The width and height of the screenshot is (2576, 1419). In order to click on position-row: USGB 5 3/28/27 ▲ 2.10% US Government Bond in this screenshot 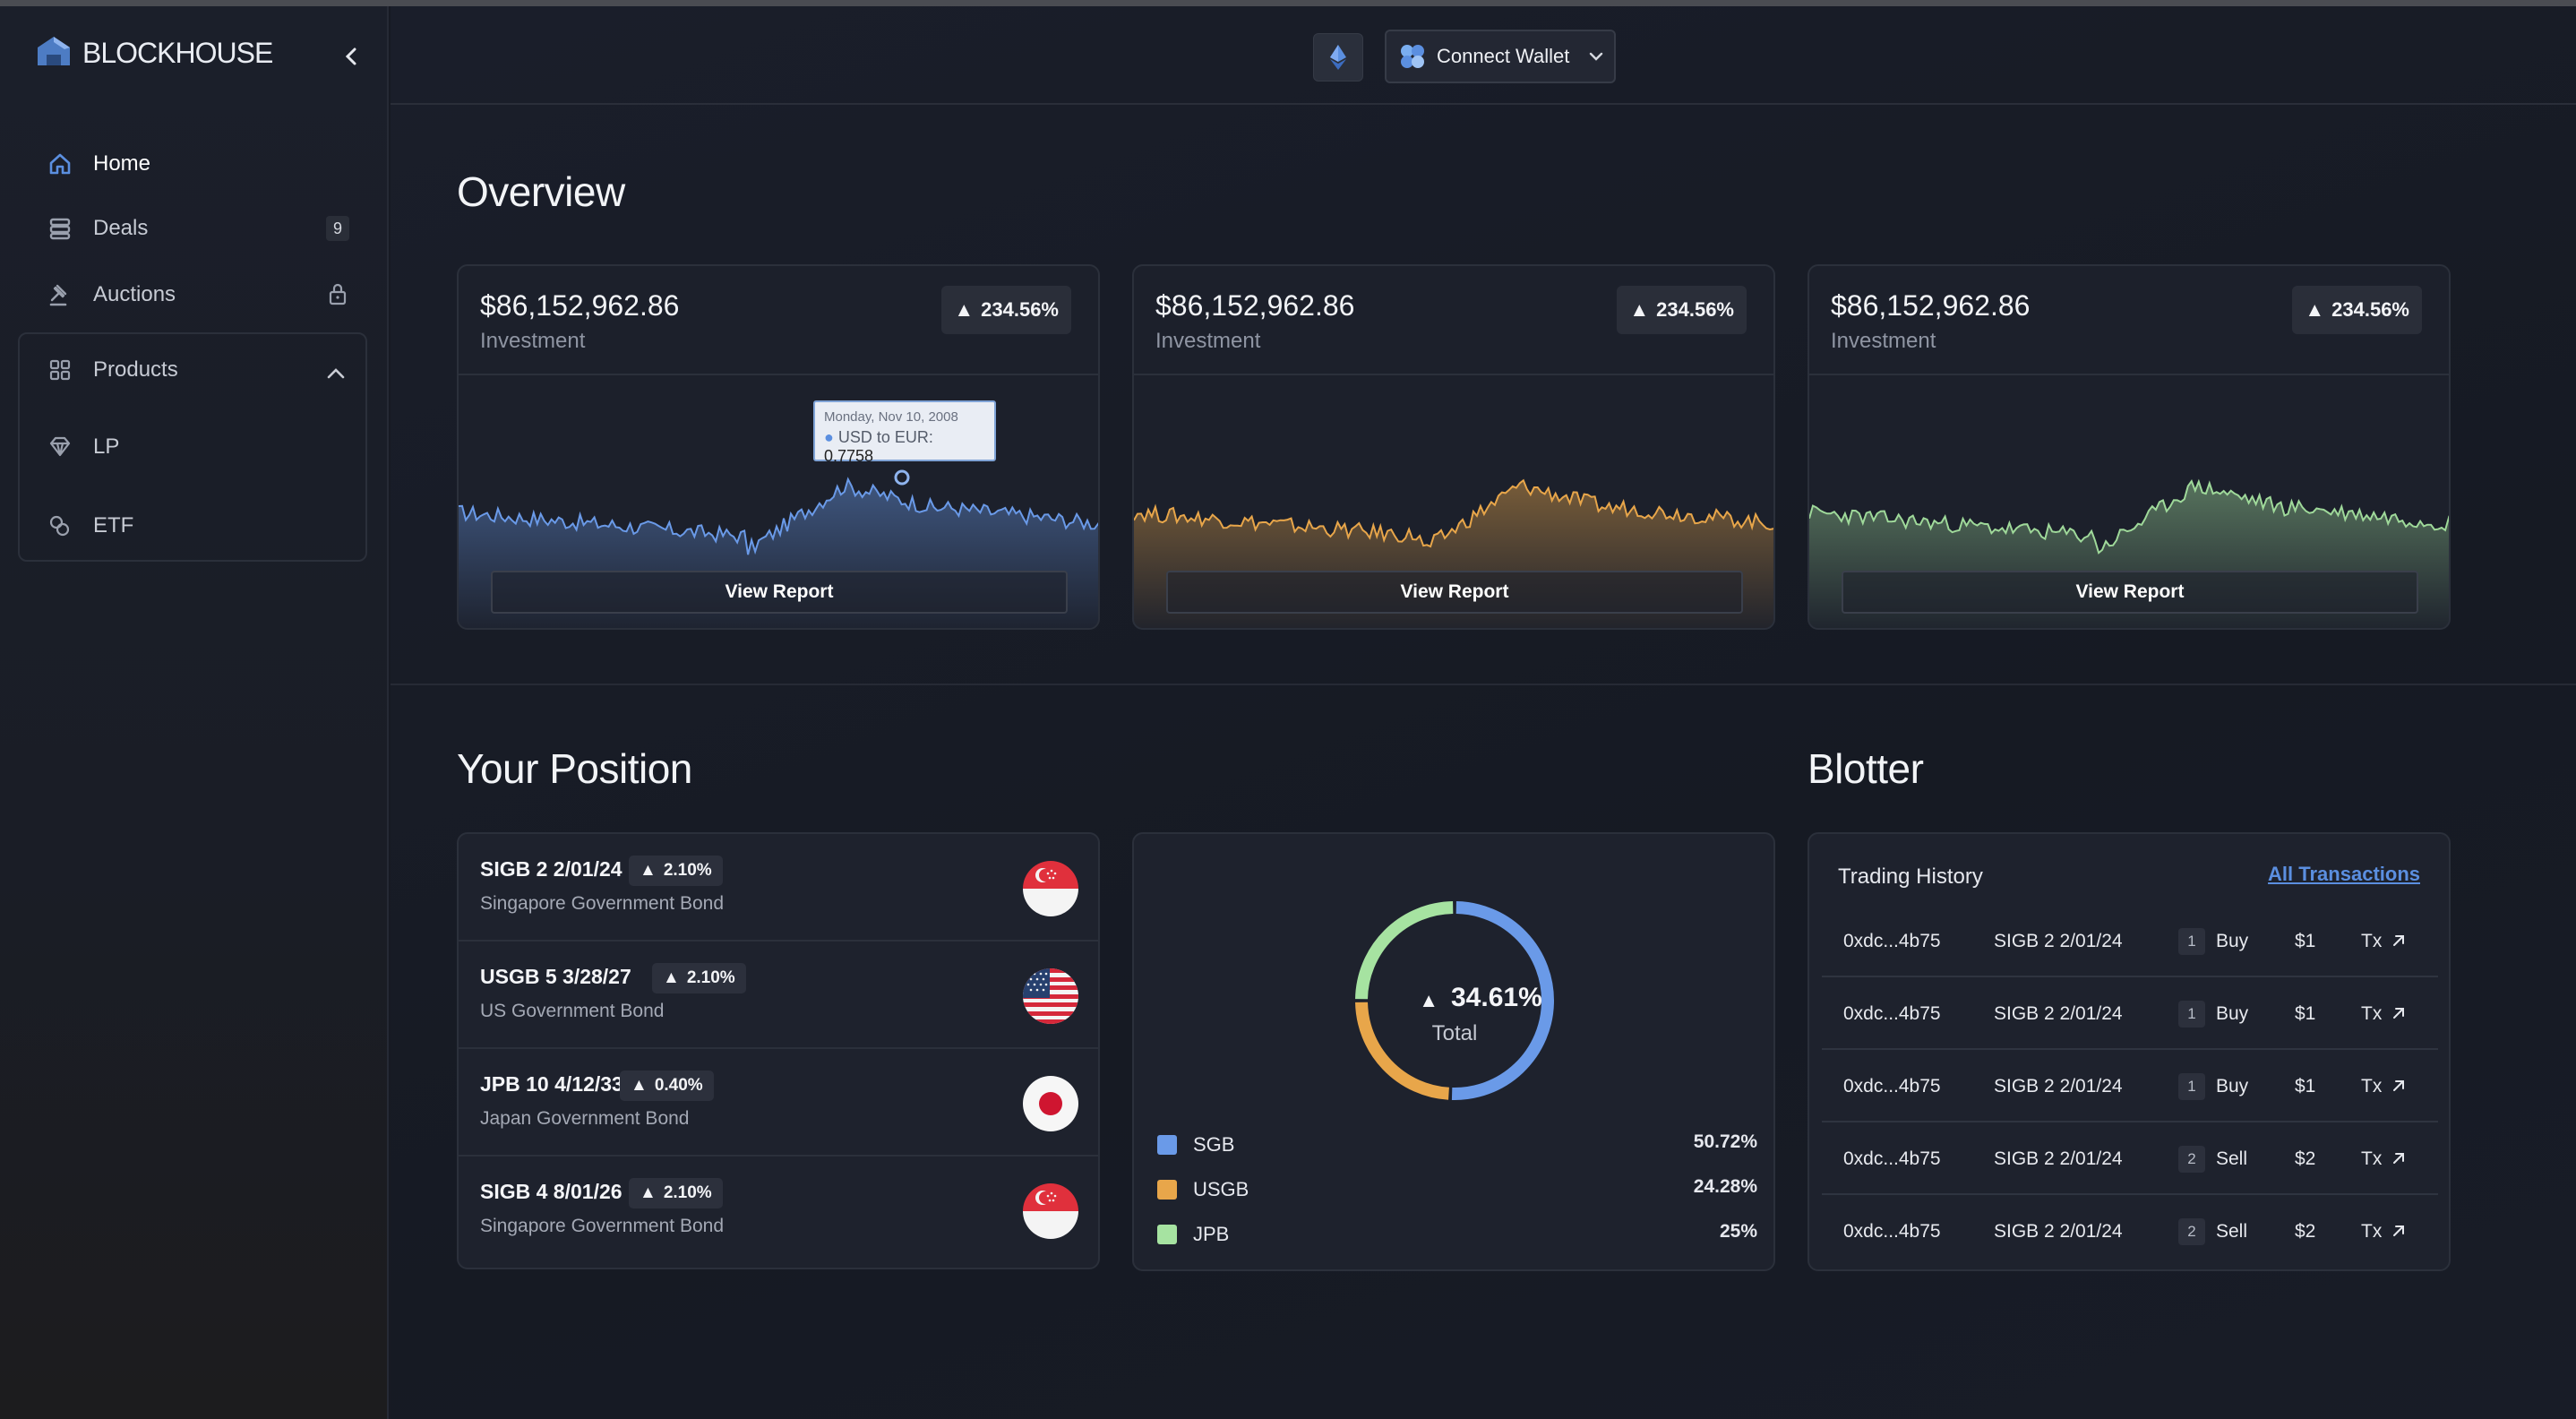, I will do `click(778, 995)`.